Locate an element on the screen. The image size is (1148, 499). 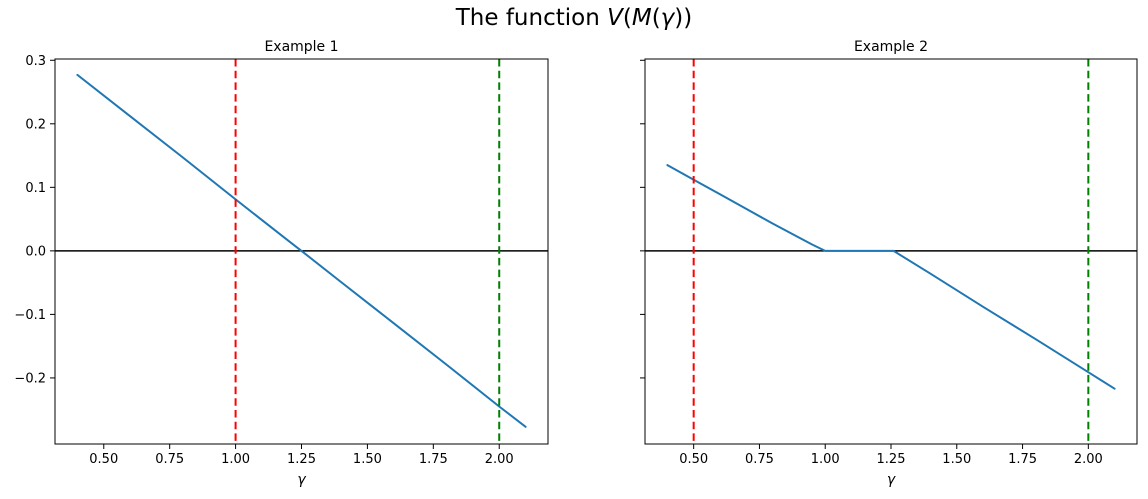
figure-title: The function V(M(γ)) is located at coordinates (574, 19).